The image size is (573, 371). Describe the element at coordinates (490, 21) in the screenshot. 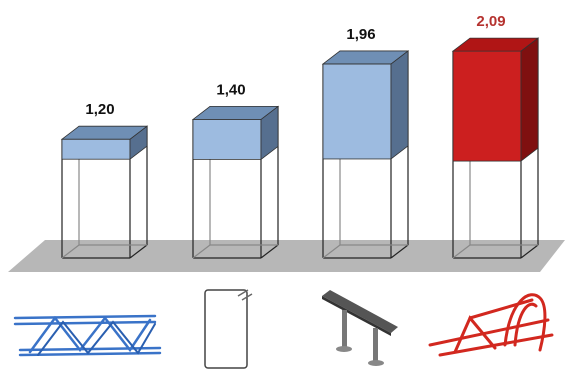

I see `bar-value-label: 2,09` at that location.